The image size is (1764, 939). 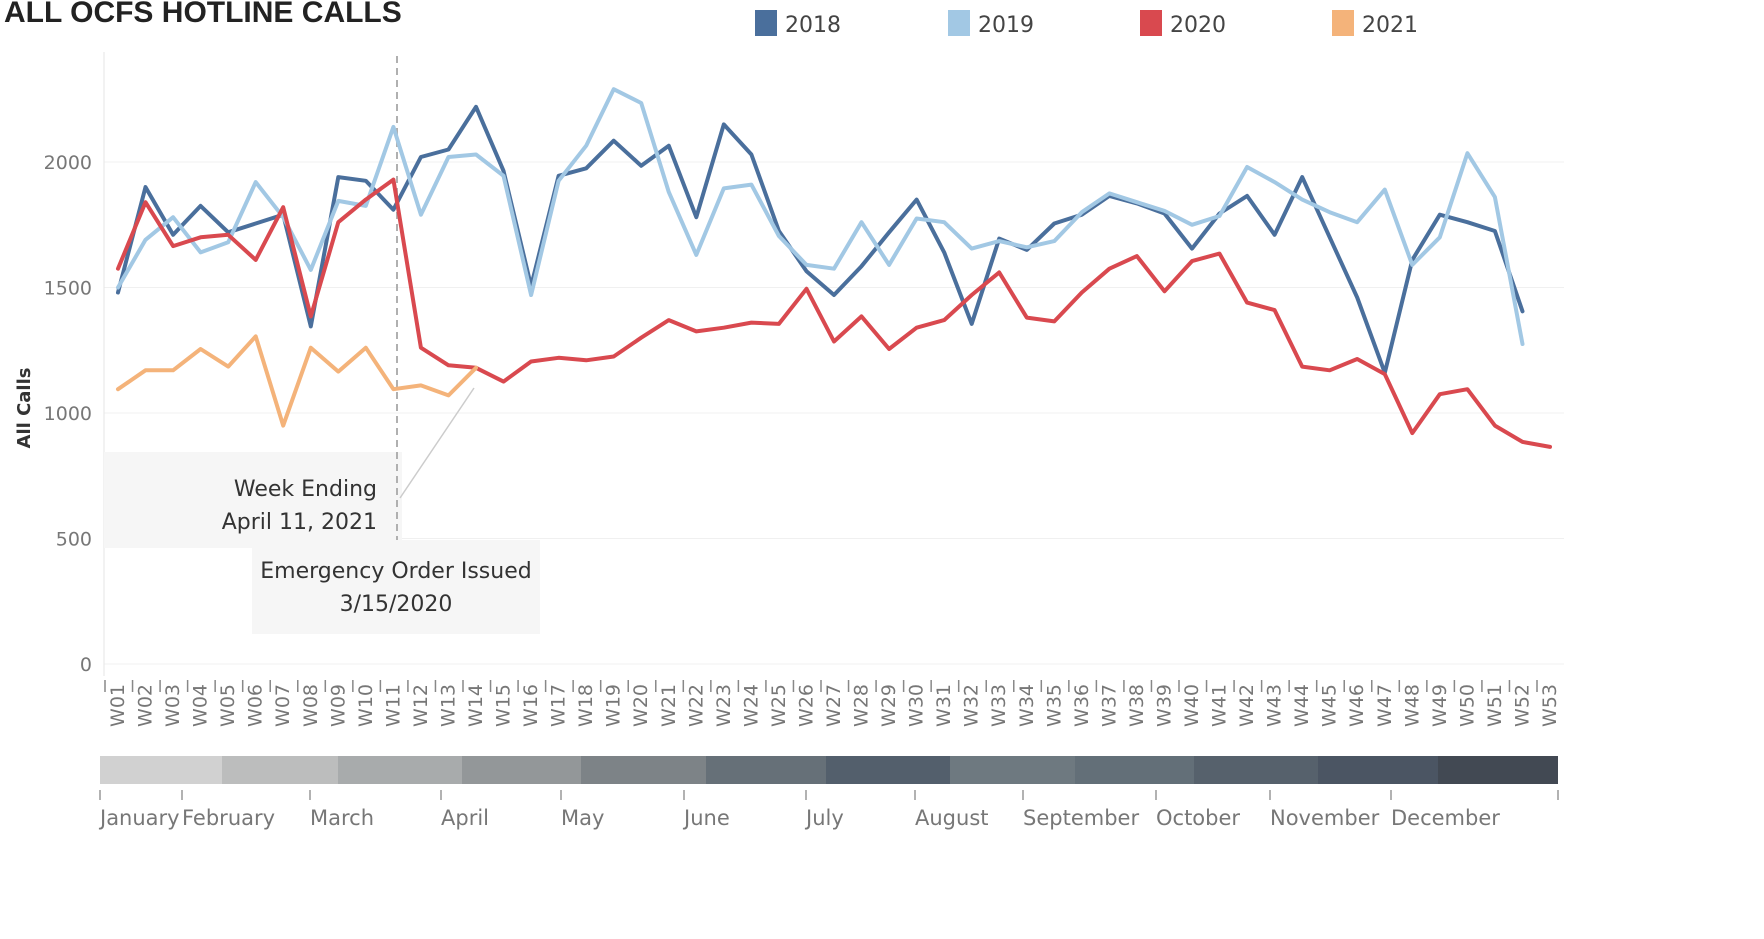 What do you see at coordinates (1247, 705) in the screenshot?
I see `x-tick-label: W42` at bounding box center [1247, 705].